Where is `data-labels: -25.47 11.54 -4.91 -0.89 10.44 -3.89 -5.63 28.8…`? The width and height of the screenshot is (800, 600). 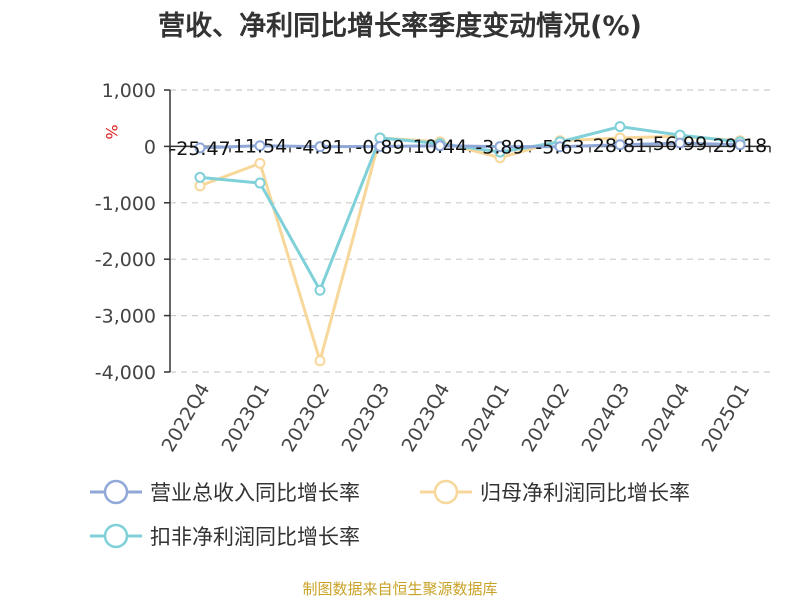
data-labels: -25.47 11.54 -4.91 -0.89 10.44 -3.89 -5.63 28.8… is located at coordinates (468, 146).